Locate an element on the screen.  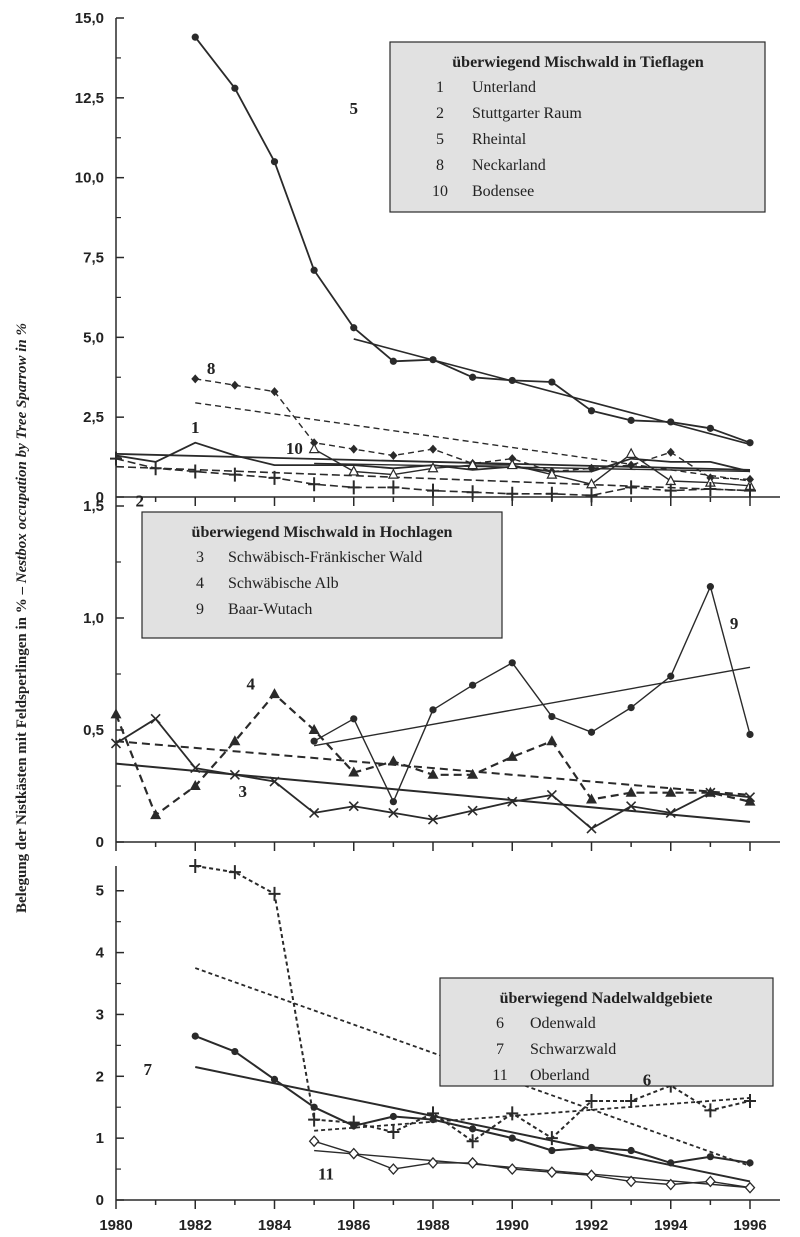
panel-1-y-tick-label: 12,5 is located at coordinates (89, 98).